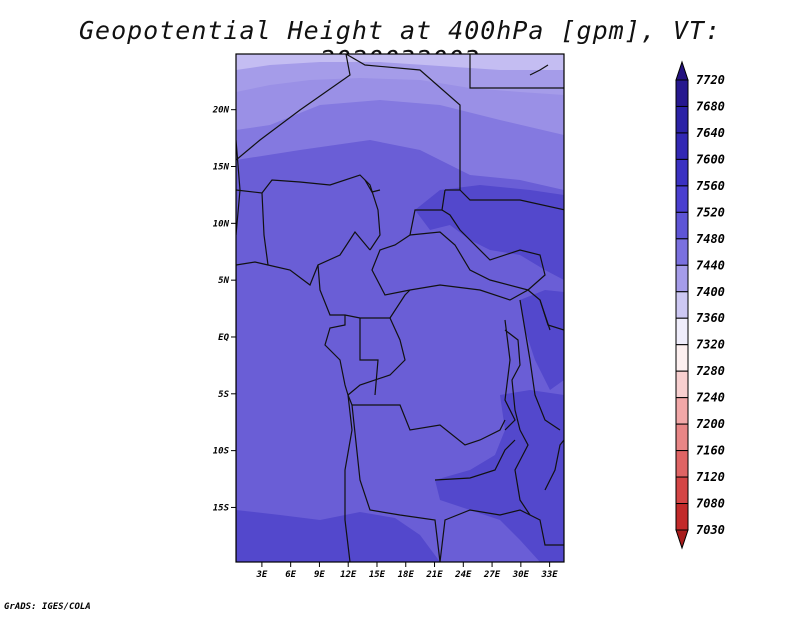 The height and width of the screenshot is (618, 800). What do you see at coordinates (221, 224) in the screenshot?
I see `lat-tick-label: 10N` at bounding box center [221, 224].